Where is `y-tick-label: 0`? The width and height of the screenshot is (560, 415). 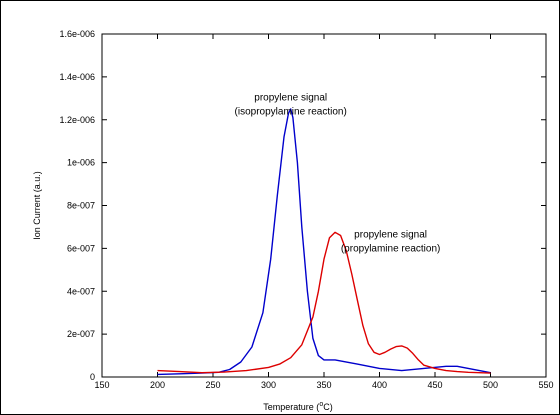 y-tick-label: 0 is located at coordinates (92, 377).